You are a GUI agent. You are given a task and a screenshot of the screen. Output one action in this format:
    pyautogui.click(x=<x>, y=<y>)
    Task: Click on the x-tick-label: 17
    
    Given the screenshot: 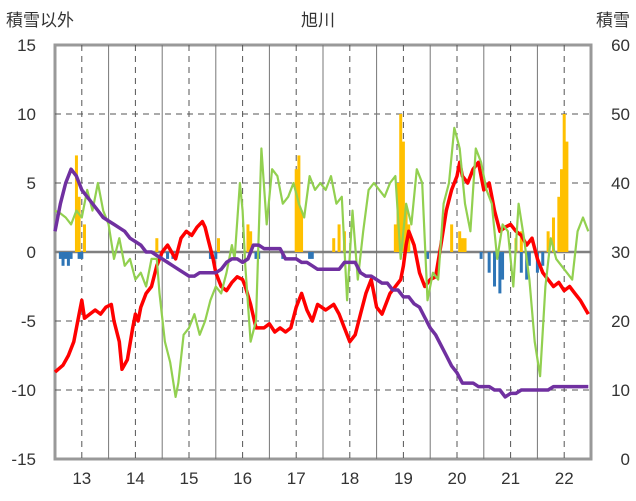 What is the action you would take?
    pyautogui.click(x=296, y=478)
    